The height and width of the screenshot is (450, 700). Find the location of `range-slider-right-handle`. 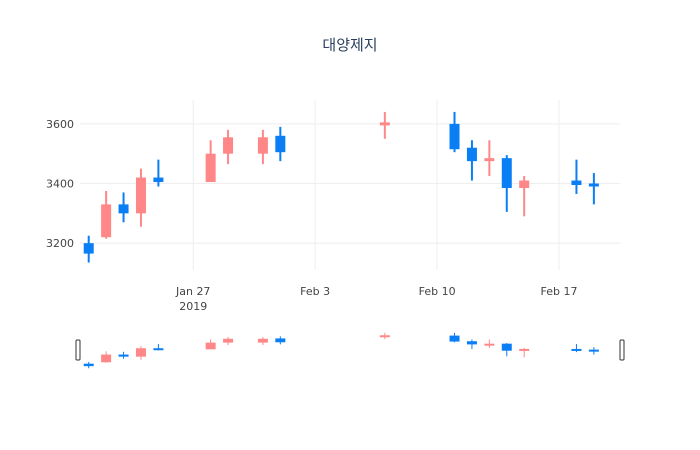

range-slider-right-handle is located at coordinates (622, 350).